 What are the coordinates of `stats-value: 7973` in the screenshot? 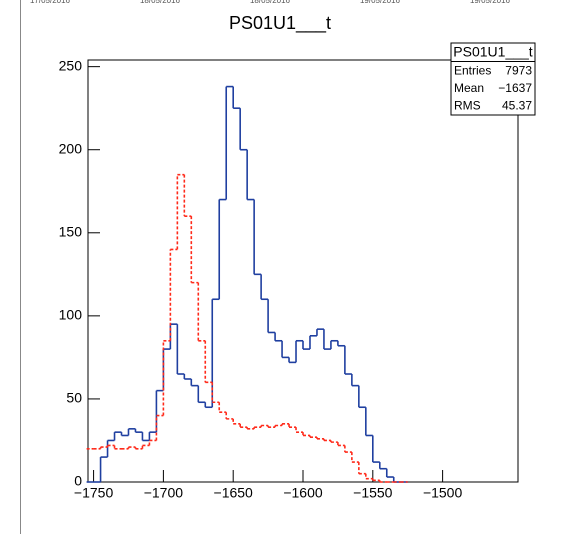 It's located at (518, 70).